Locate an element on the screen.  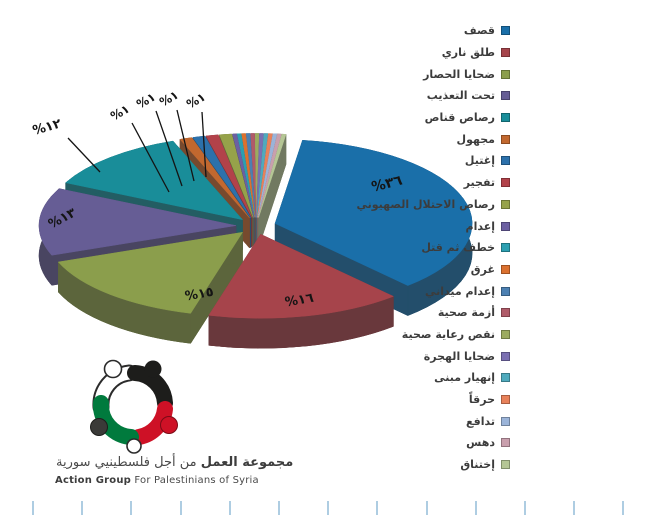
legend-label: رصاص الاحتلال الصهيوني is located at coordinates (425, 204).